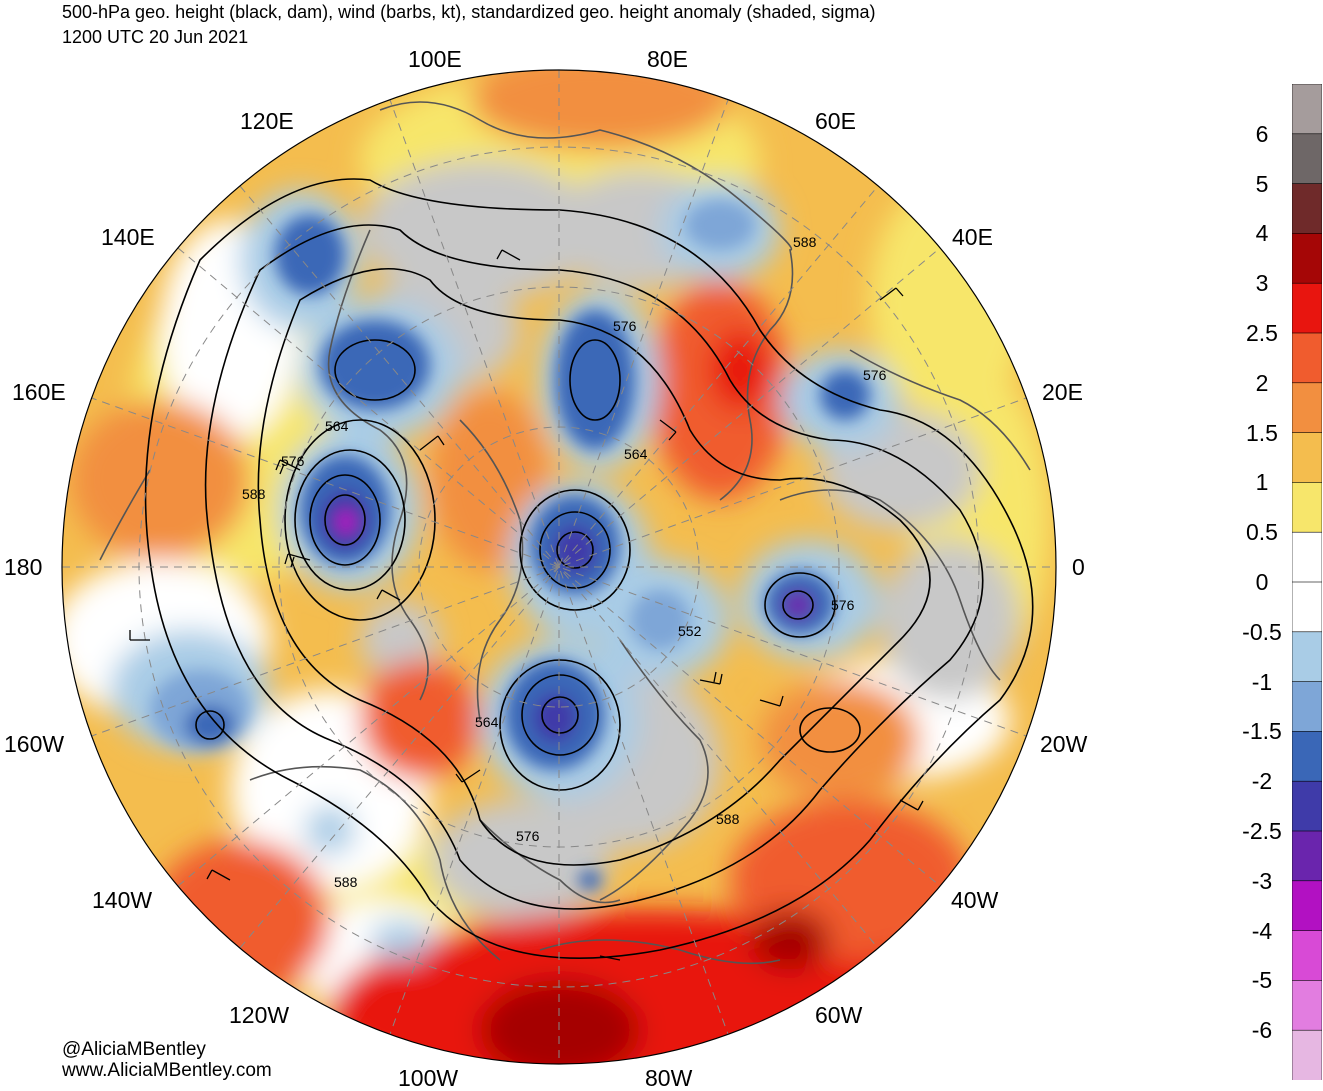 Image resolution: width=1323 pixels, height=1091 pixels. What do you see at coordinates (155, 37) in the screenshot?
I see `valid-time: 1200 UTC 20 Jun 2021` at bounding box center [155, 37].